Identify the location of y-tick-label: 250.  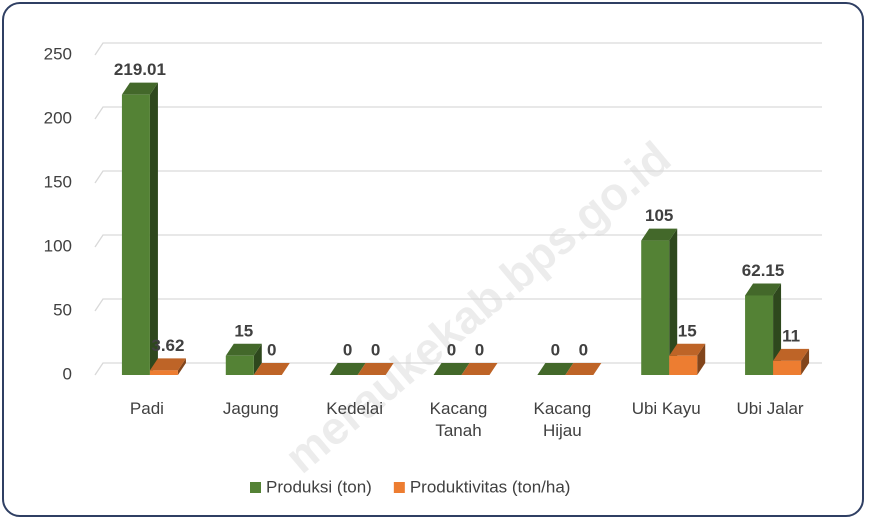
(58, 53).